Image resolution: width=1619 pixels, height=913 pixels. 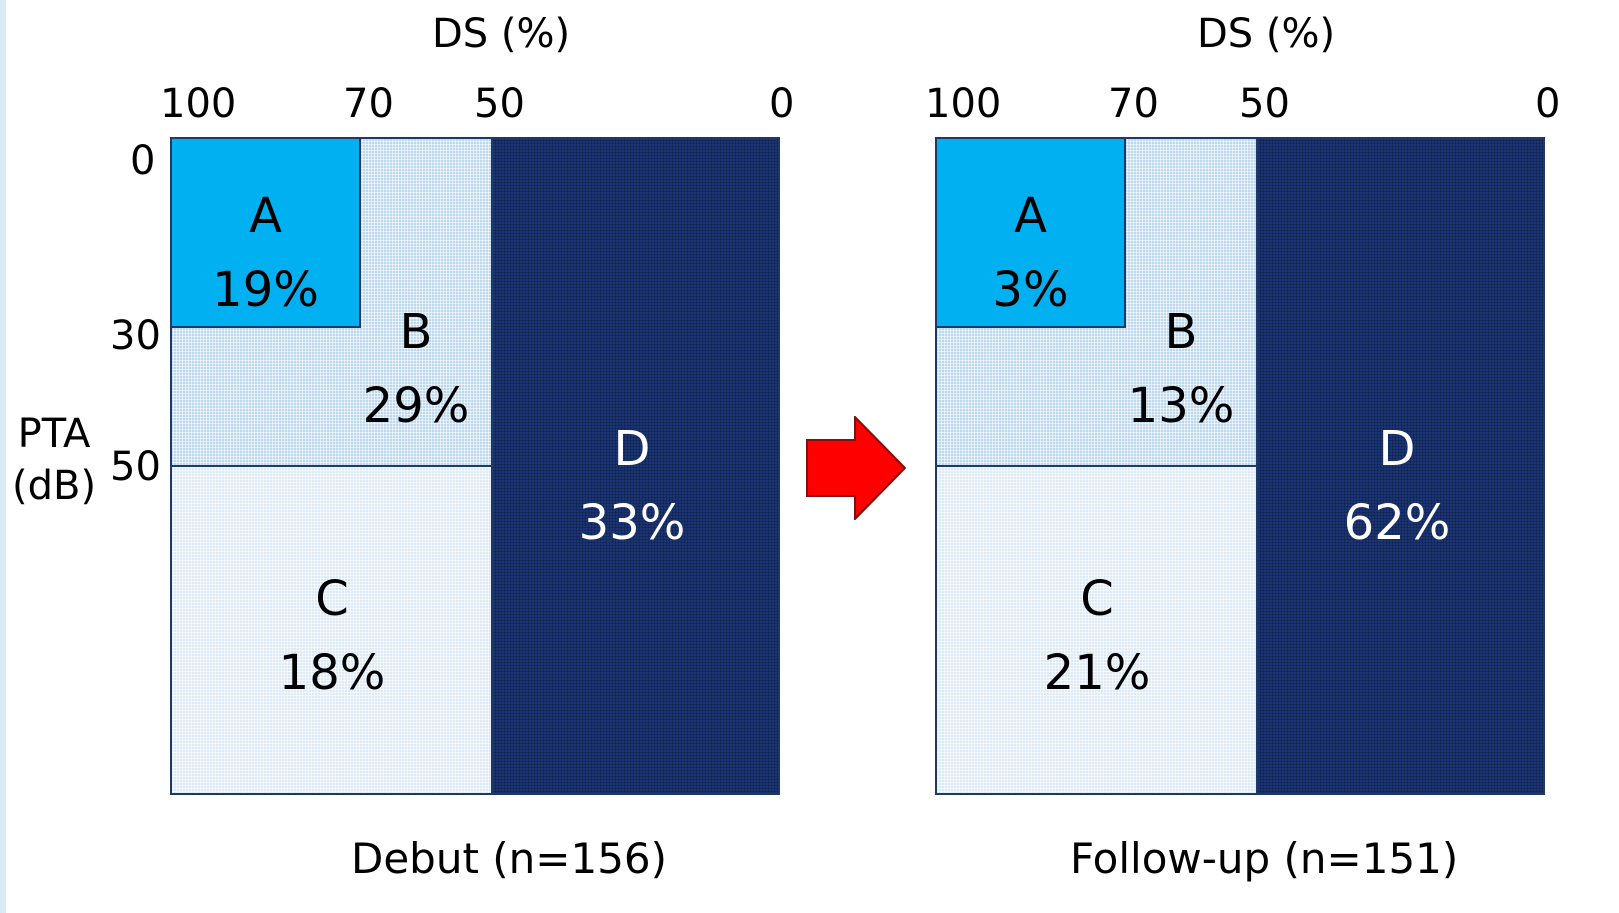 I want to click on zone-c-label: C 21%, so click(x=1097, y=636).